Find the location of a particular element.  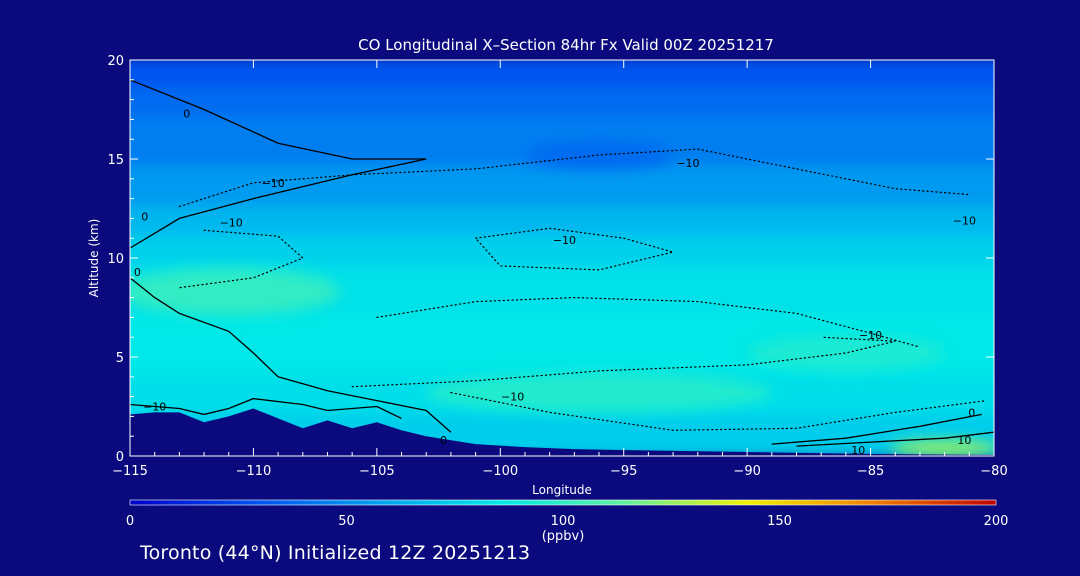

x-axis-label: Longitude is located at coordinates (562, 490).